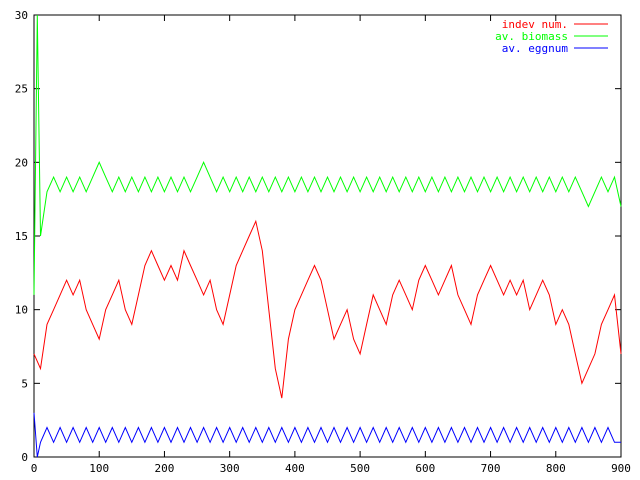  I want to click on y-tick-label: 20, so click(21, 162).